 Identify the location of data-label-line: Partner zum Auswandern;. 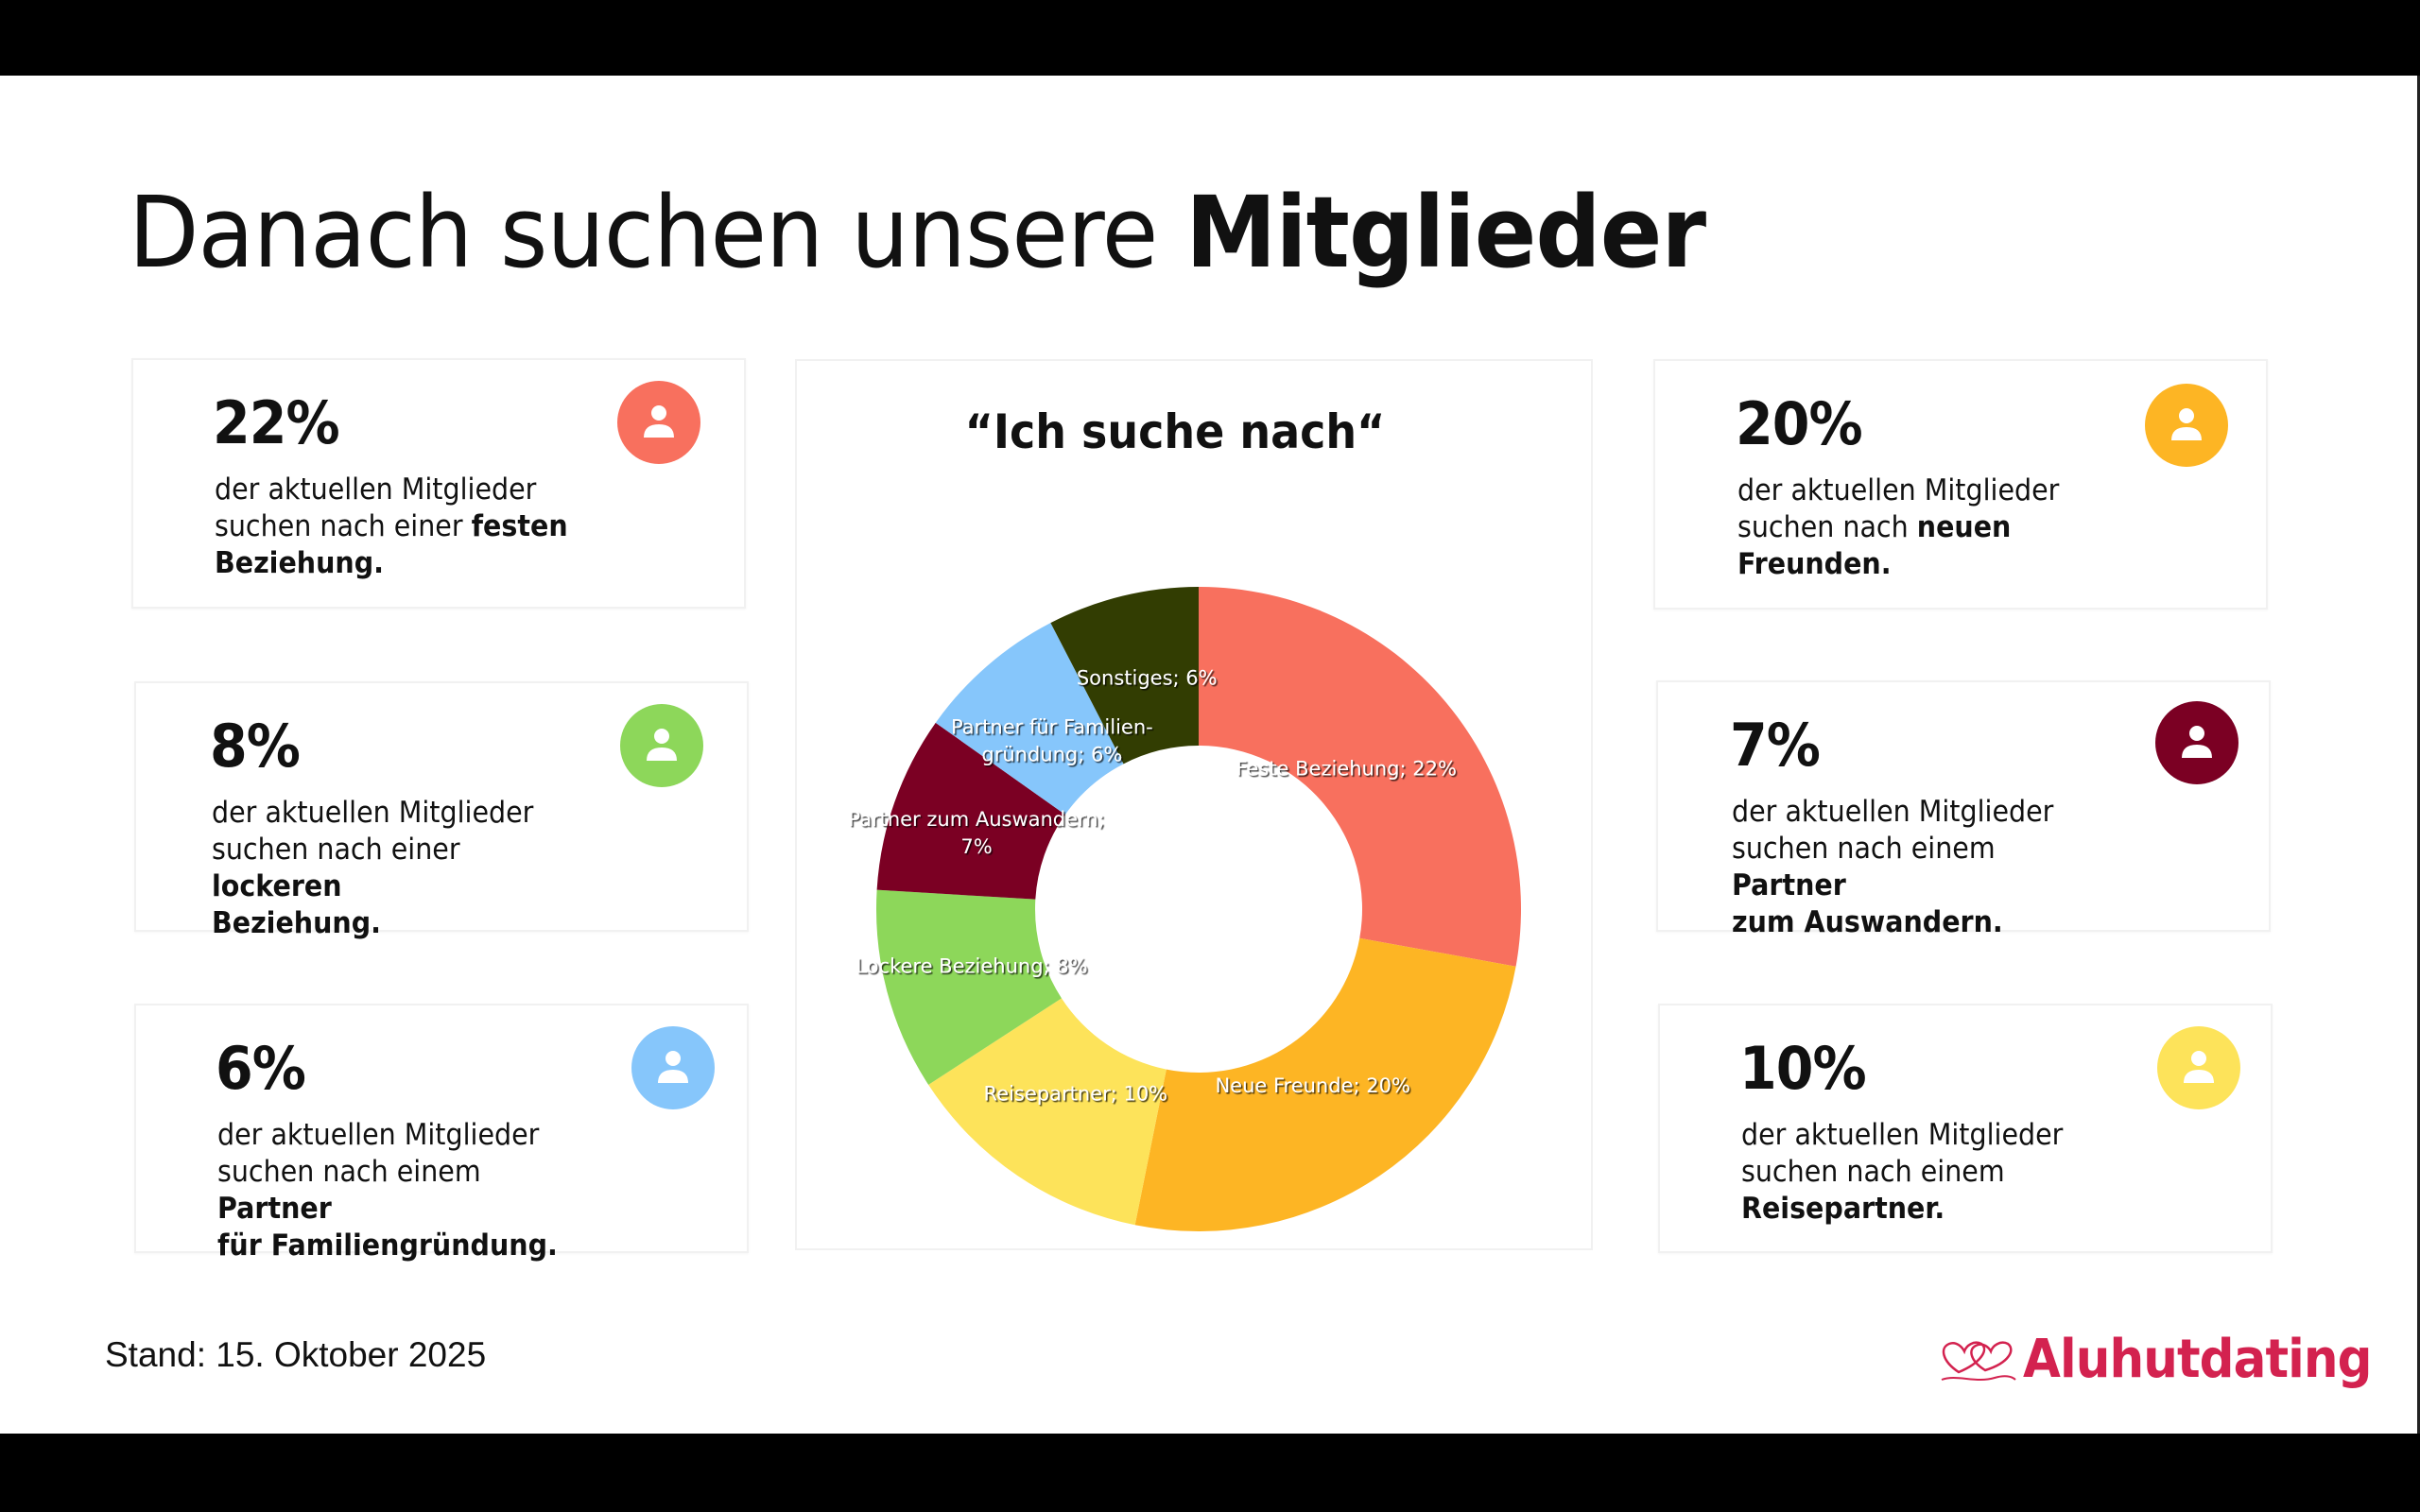
(976, 819).